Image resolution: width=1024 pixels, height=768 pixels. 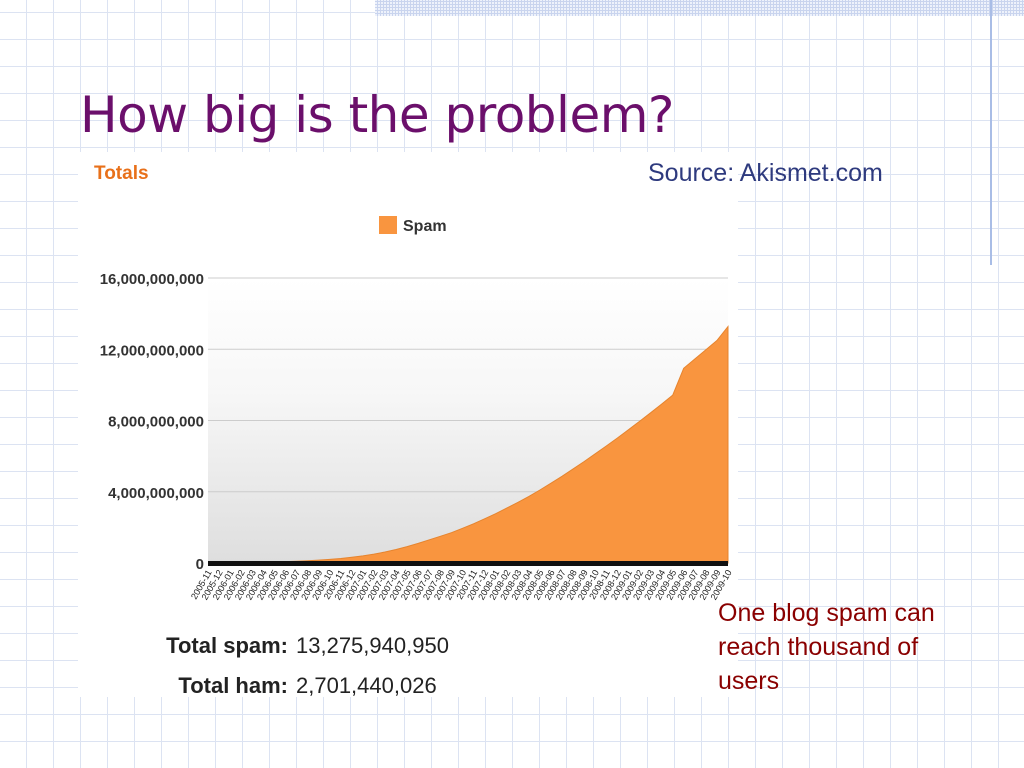 I want to click on legend-swatch-spam, so click(x=388, y=225).